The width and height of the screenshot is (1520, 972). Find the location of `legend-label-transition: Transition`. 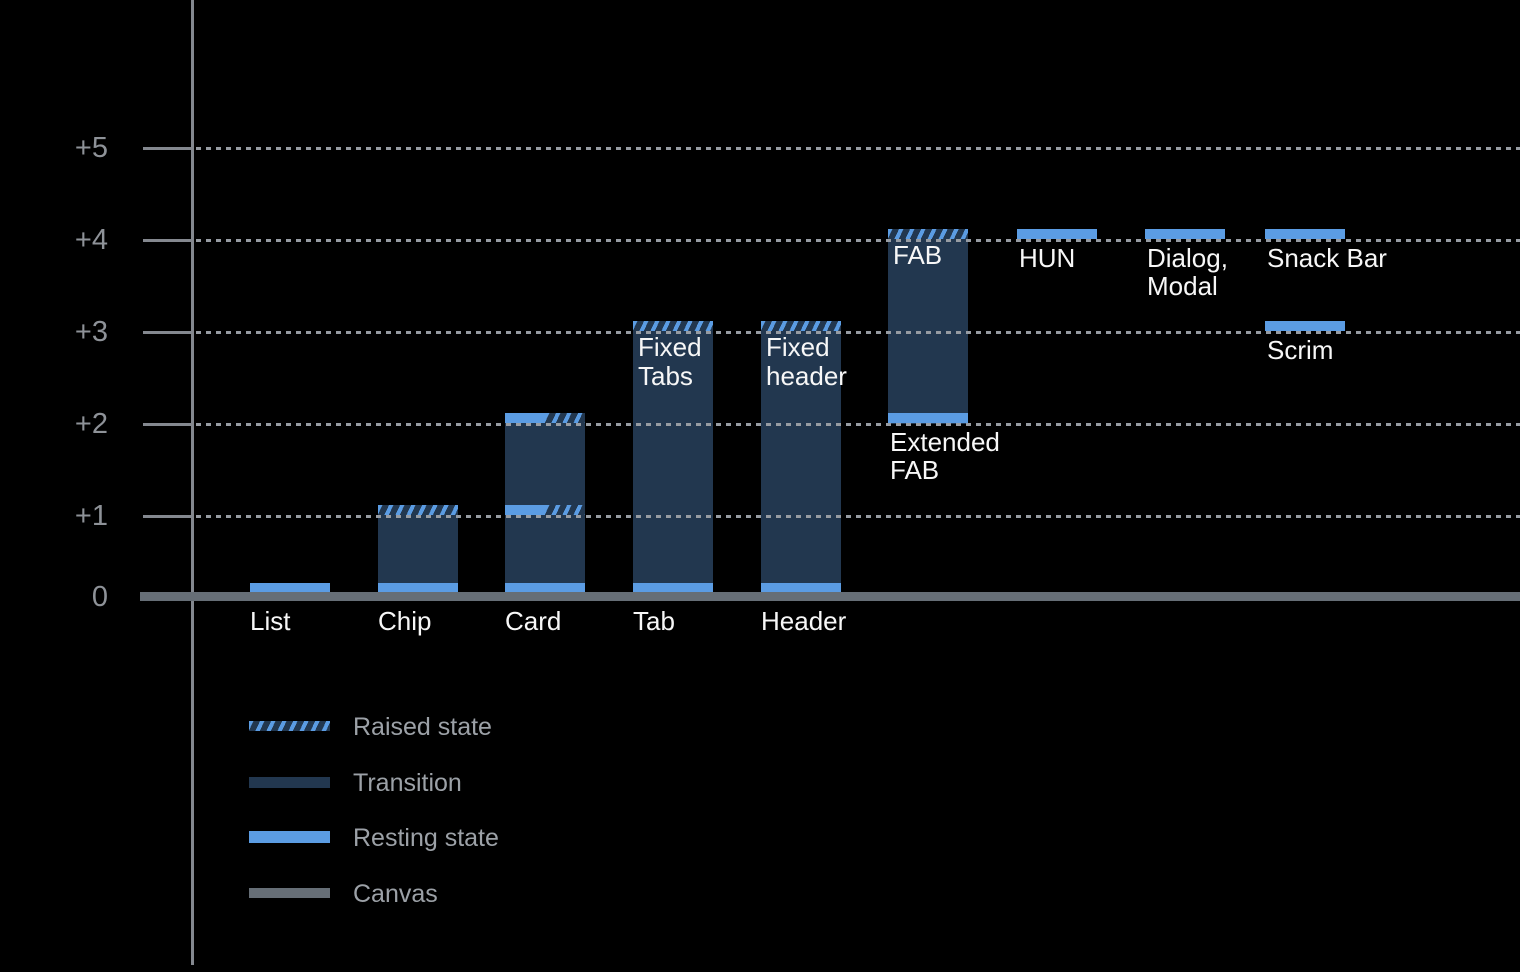

legend-label-transition: Transition is located at coordinates (407, 783).